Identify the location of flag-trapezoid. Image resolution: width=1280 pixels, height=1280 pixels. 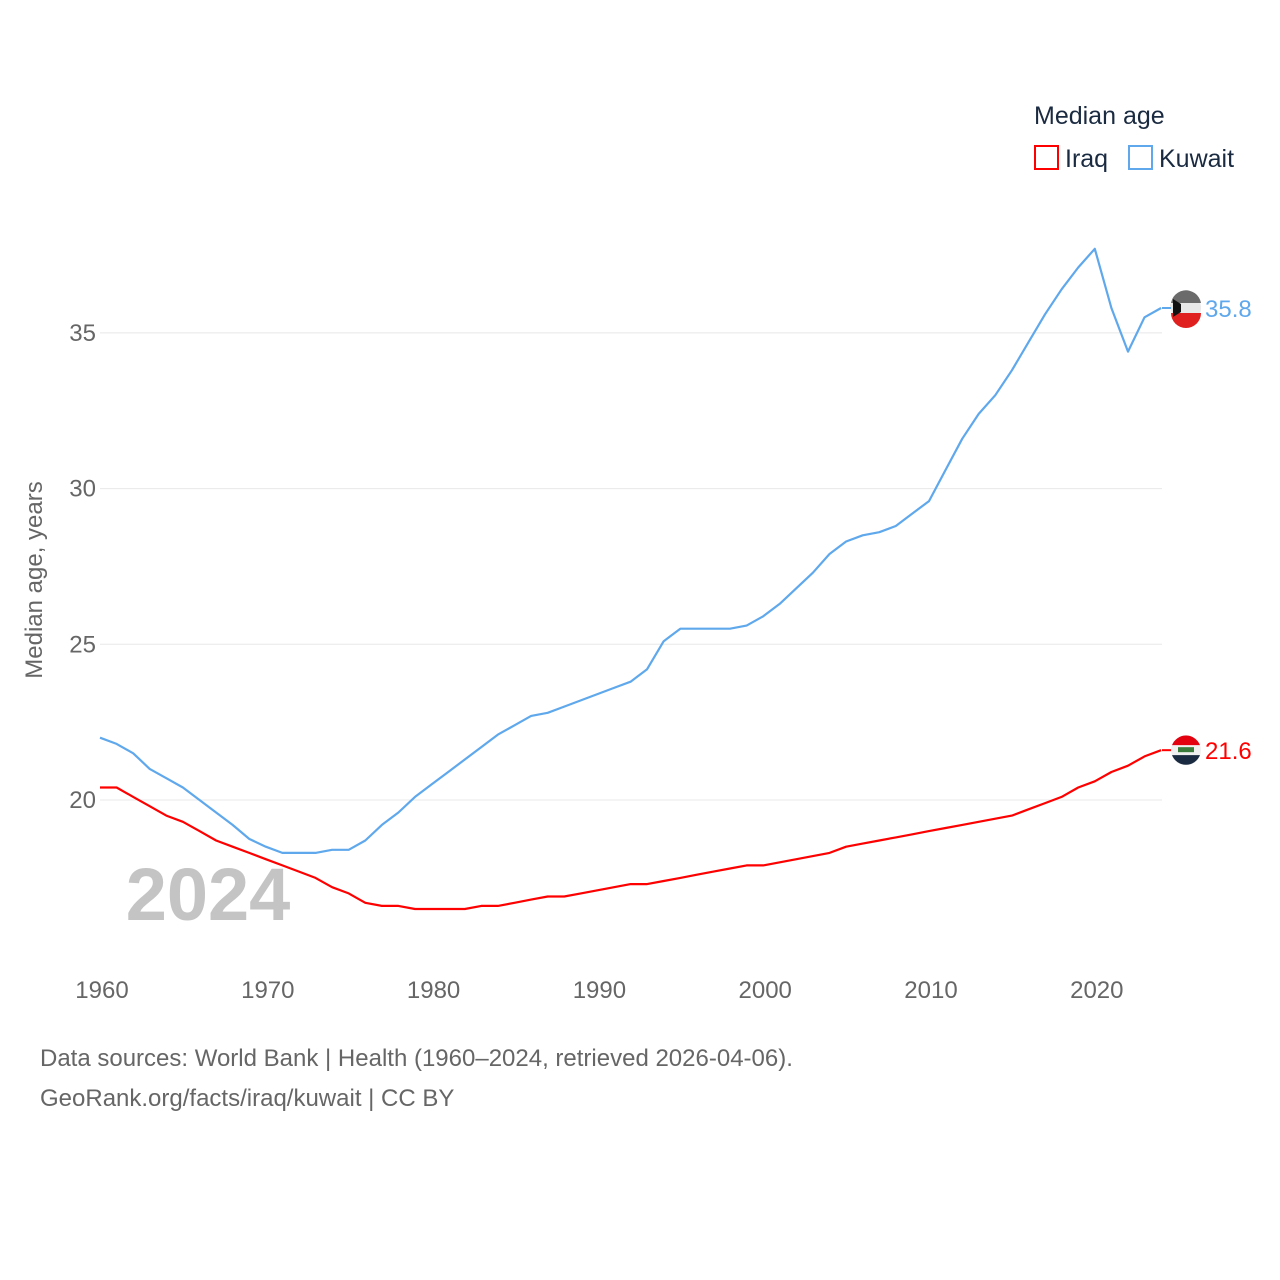
(1177, 307).